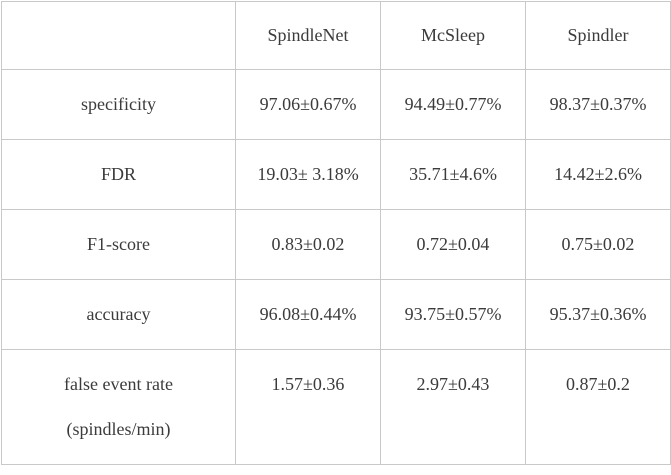  What do you see at coordinates (453, 104) in the screenshot?
I see `cell-value: 94.49±0.77%` at bounding box center [453, 104].